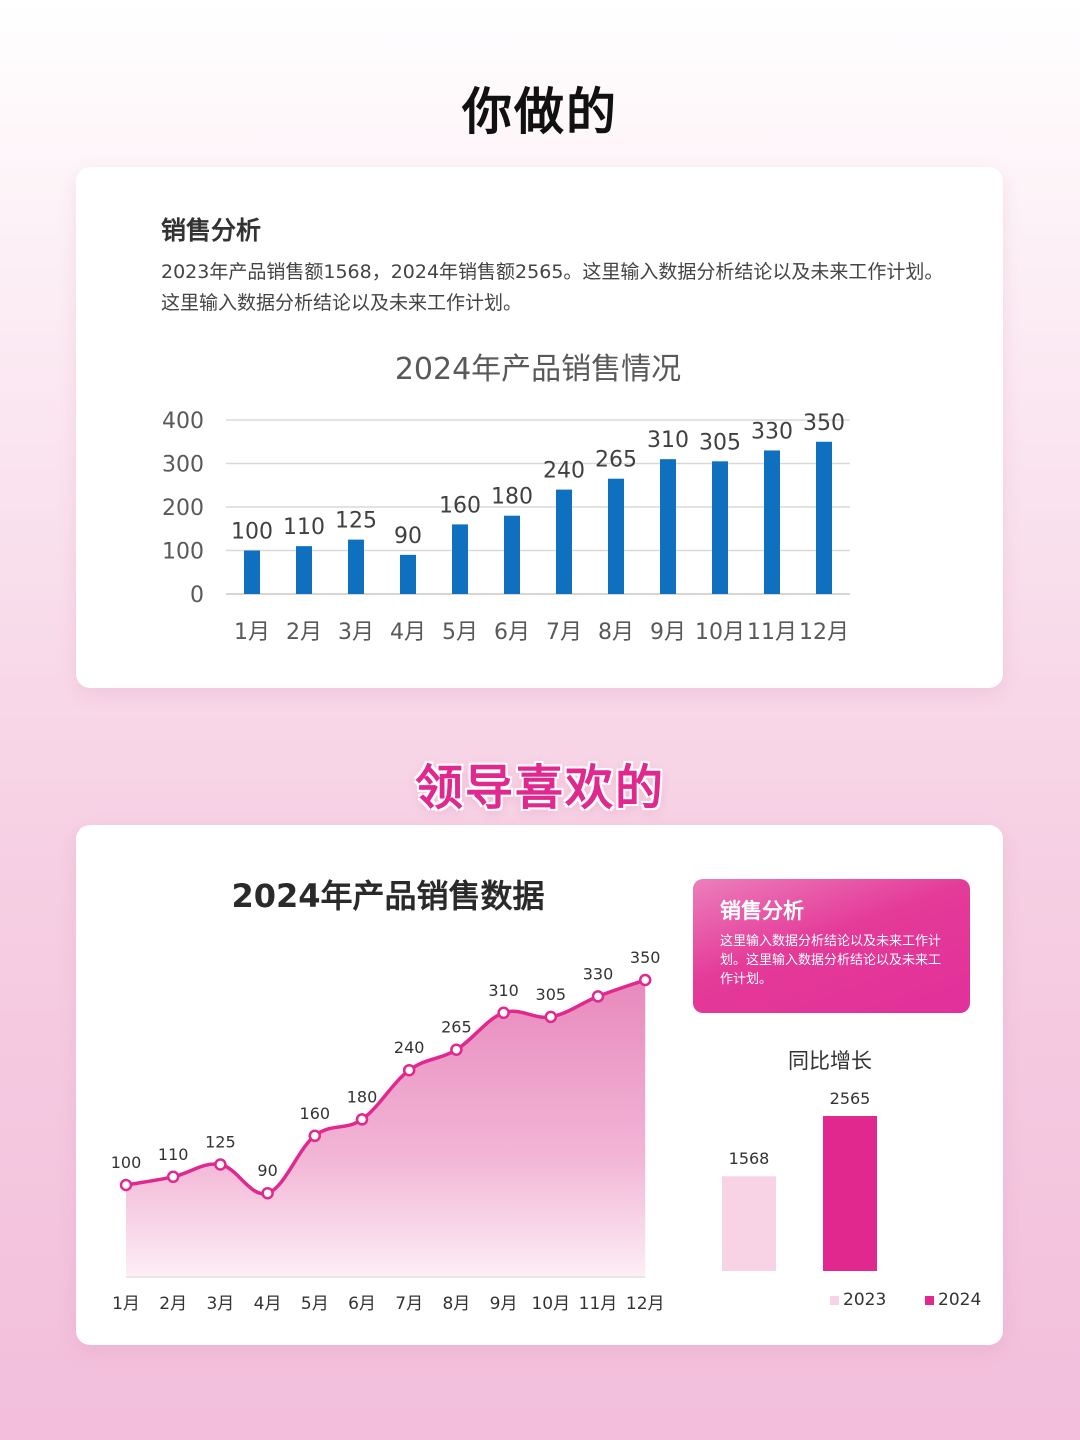 Image resolution: width=1080 pixels, height=1440 pixels. I want to click on legend-label: 2023, so click(864, 1300).